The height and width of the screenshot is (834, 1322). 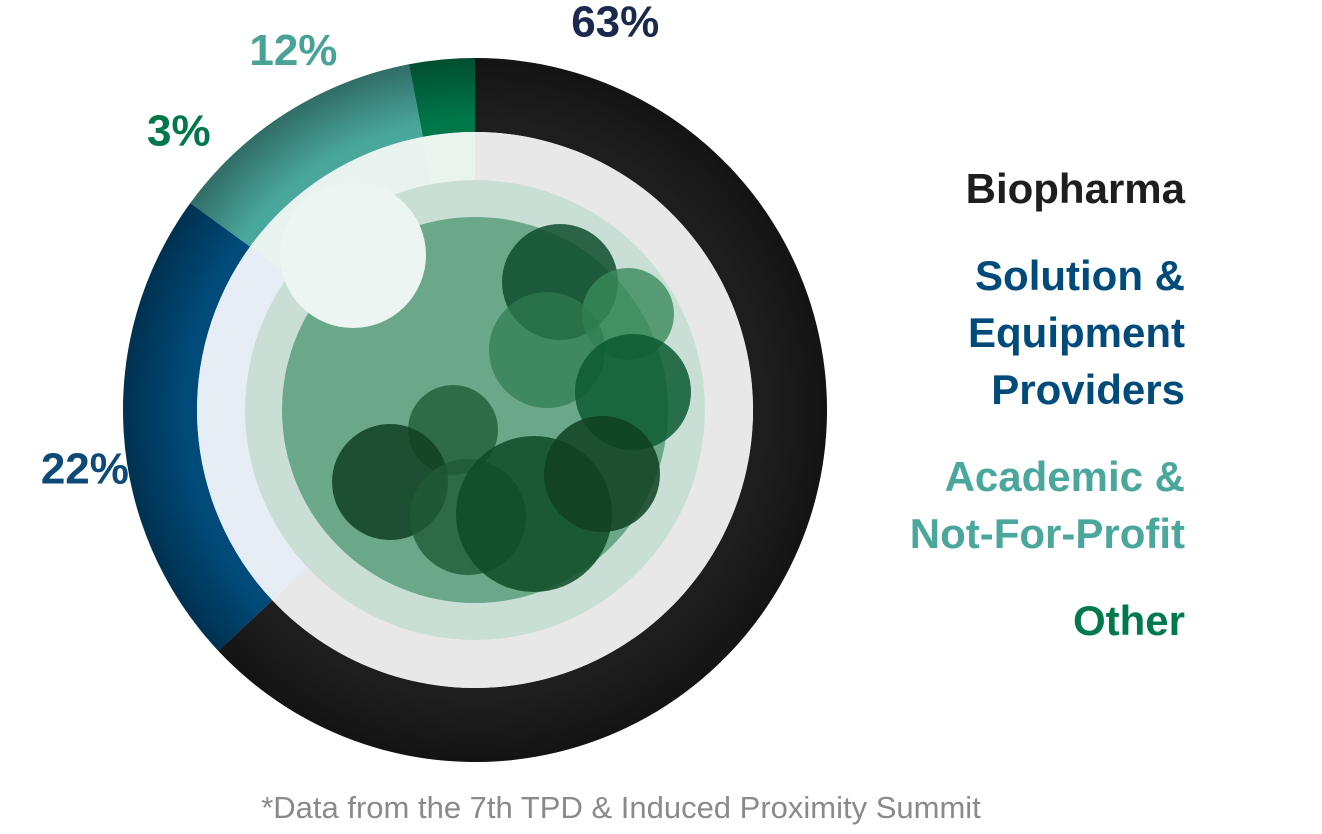 I want to click on value-label-biopharma: 63%, so click(x=615, y=23).